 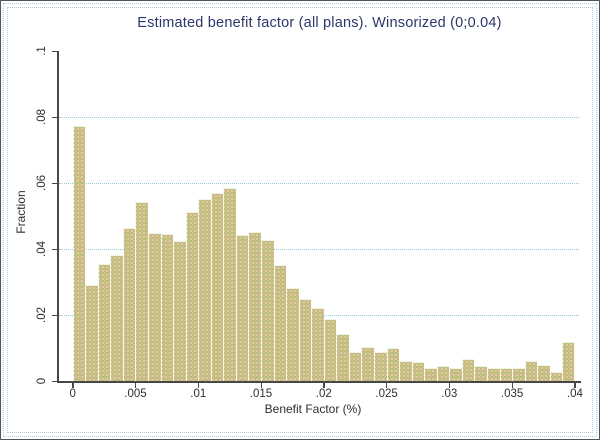 I want to click on x-axis-line, so click(x=319, y=382).